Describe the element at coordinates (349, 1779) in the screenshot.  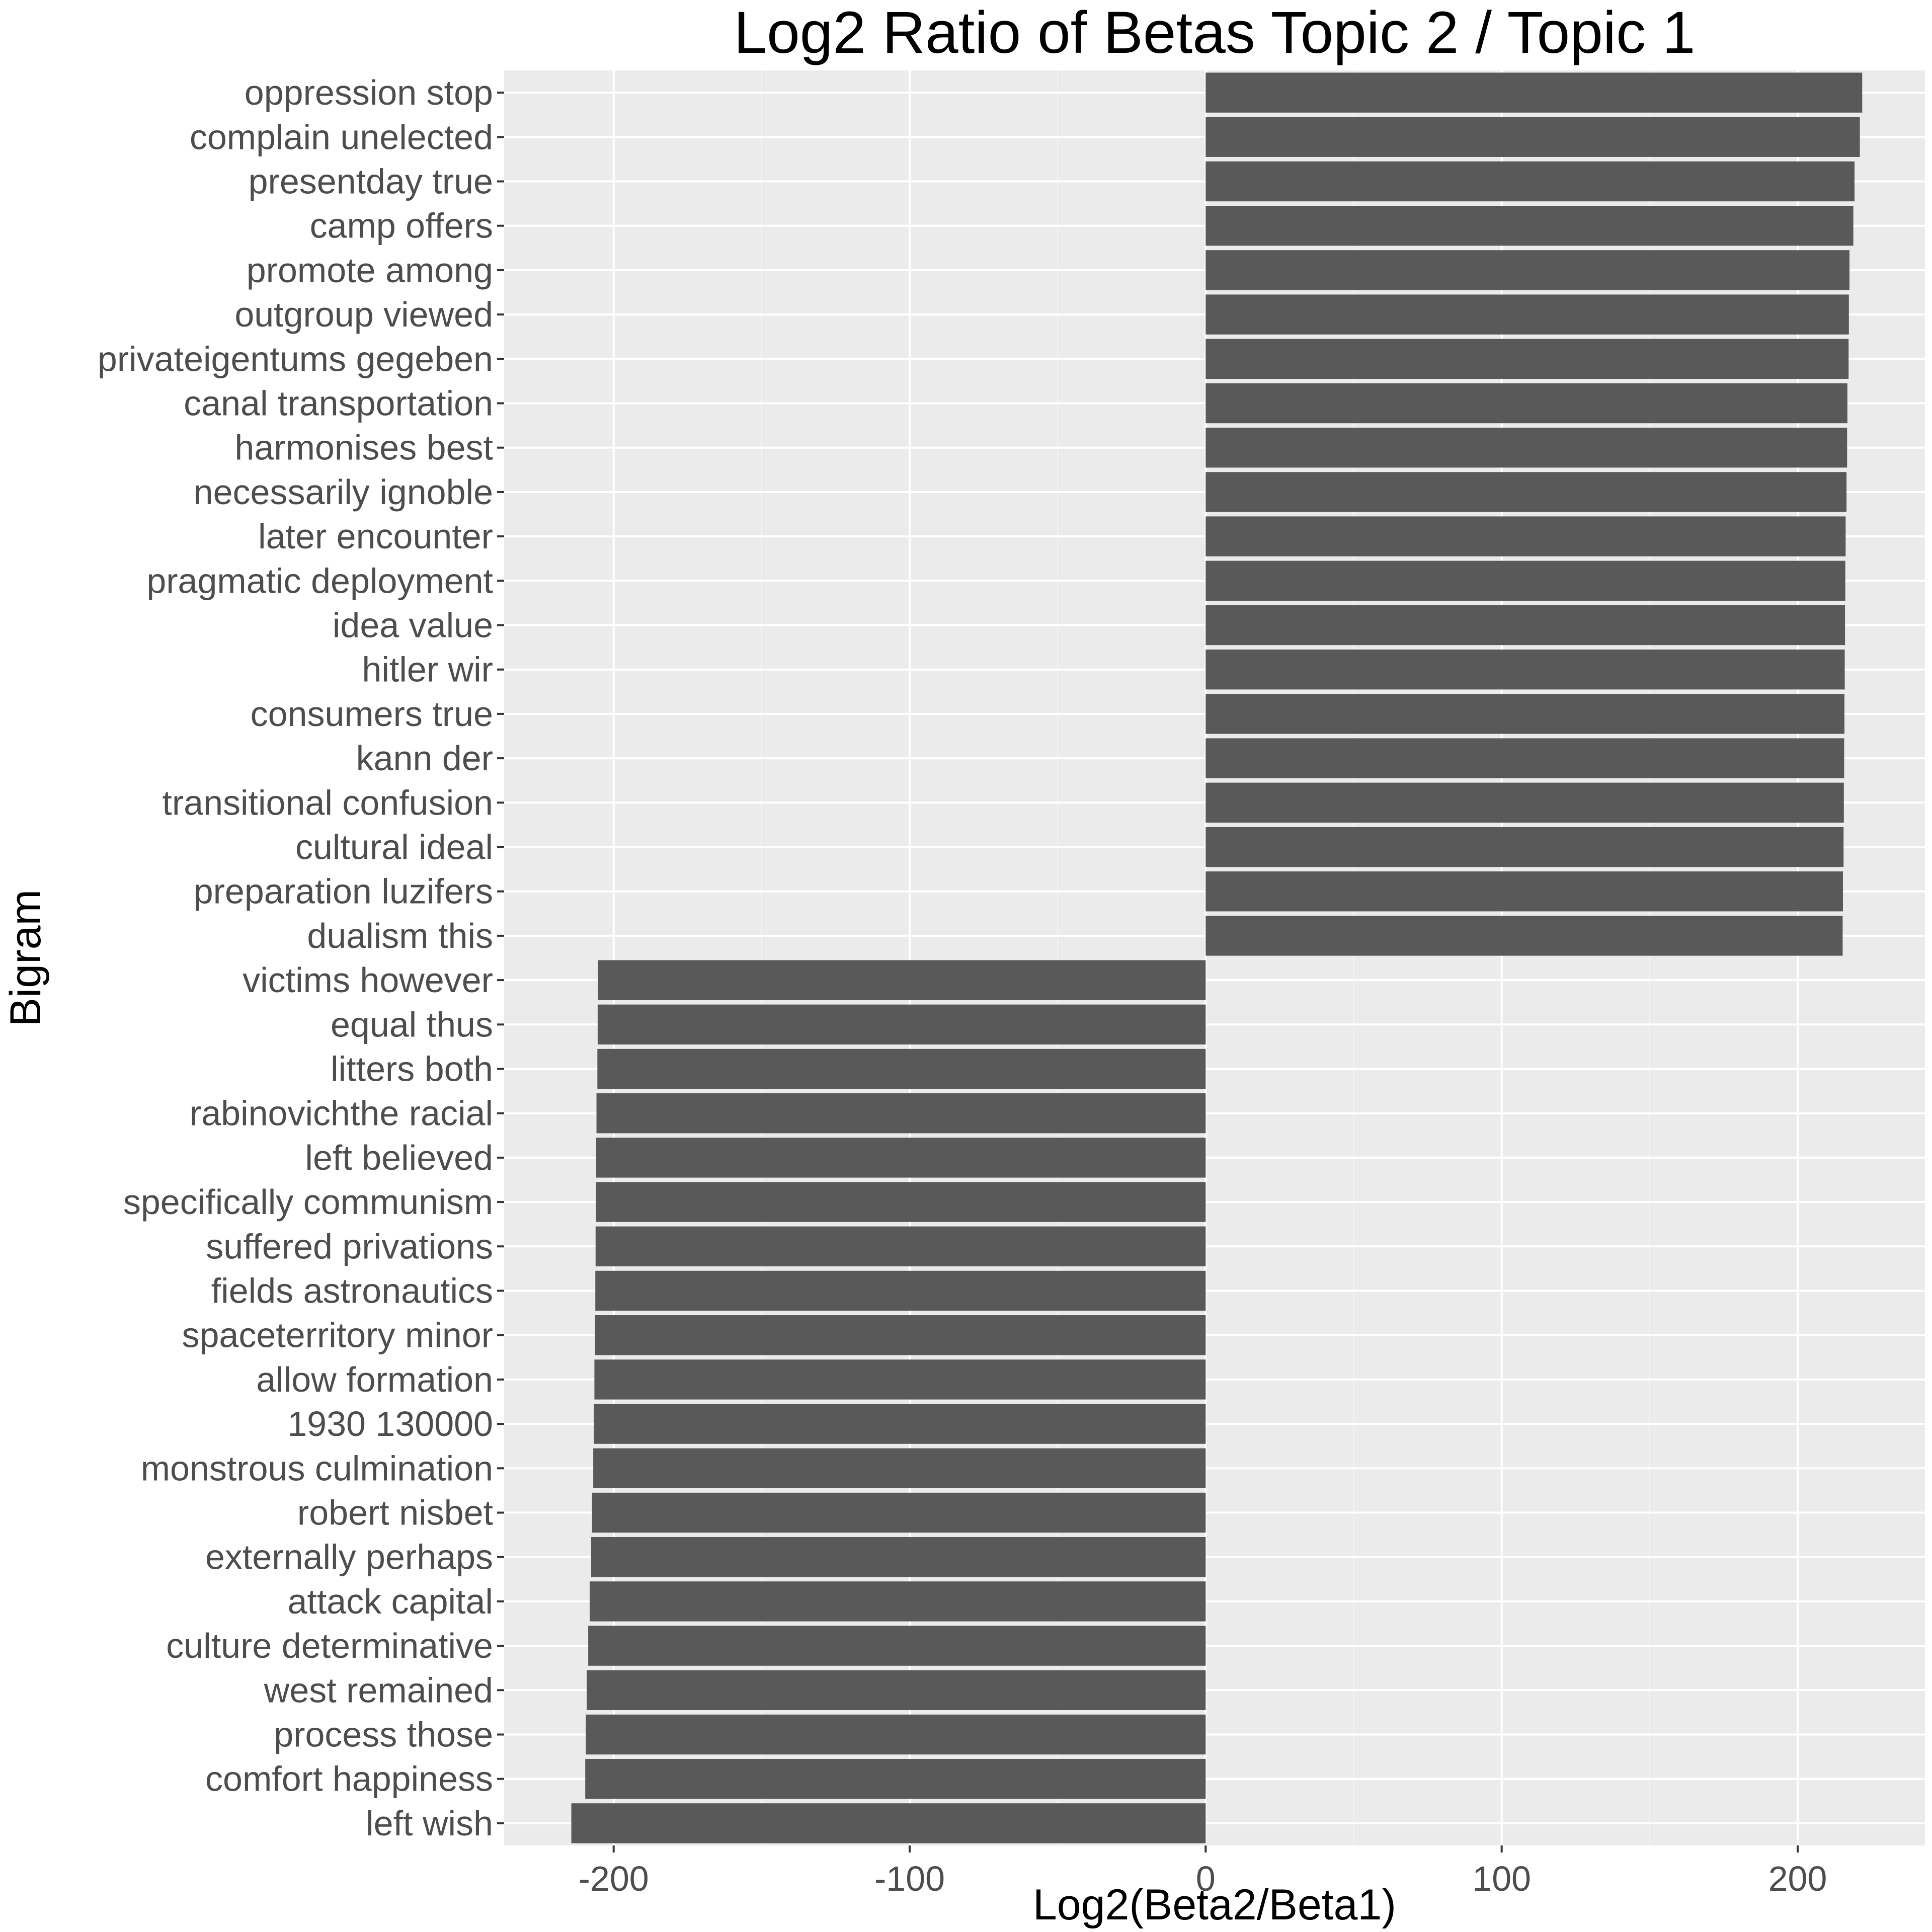
I see `y-tick-label: comfort happiness` at that location.